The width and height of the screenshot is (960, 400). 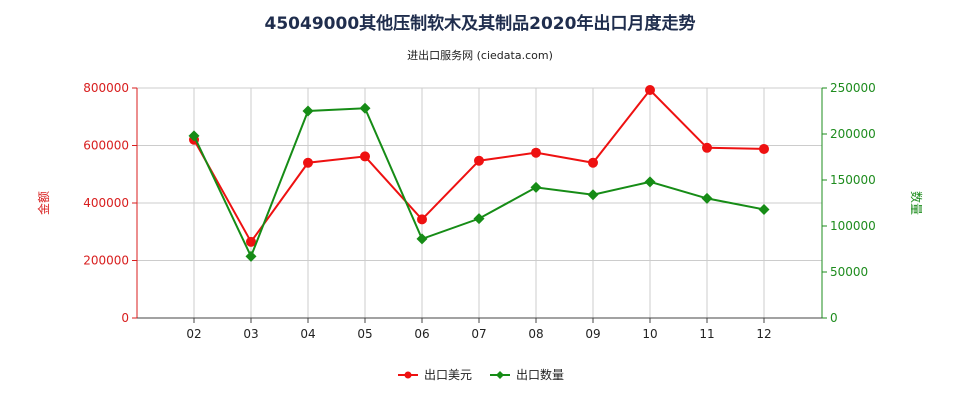 I want to click on x-tick-label: 02, so click(x=193, y=334).